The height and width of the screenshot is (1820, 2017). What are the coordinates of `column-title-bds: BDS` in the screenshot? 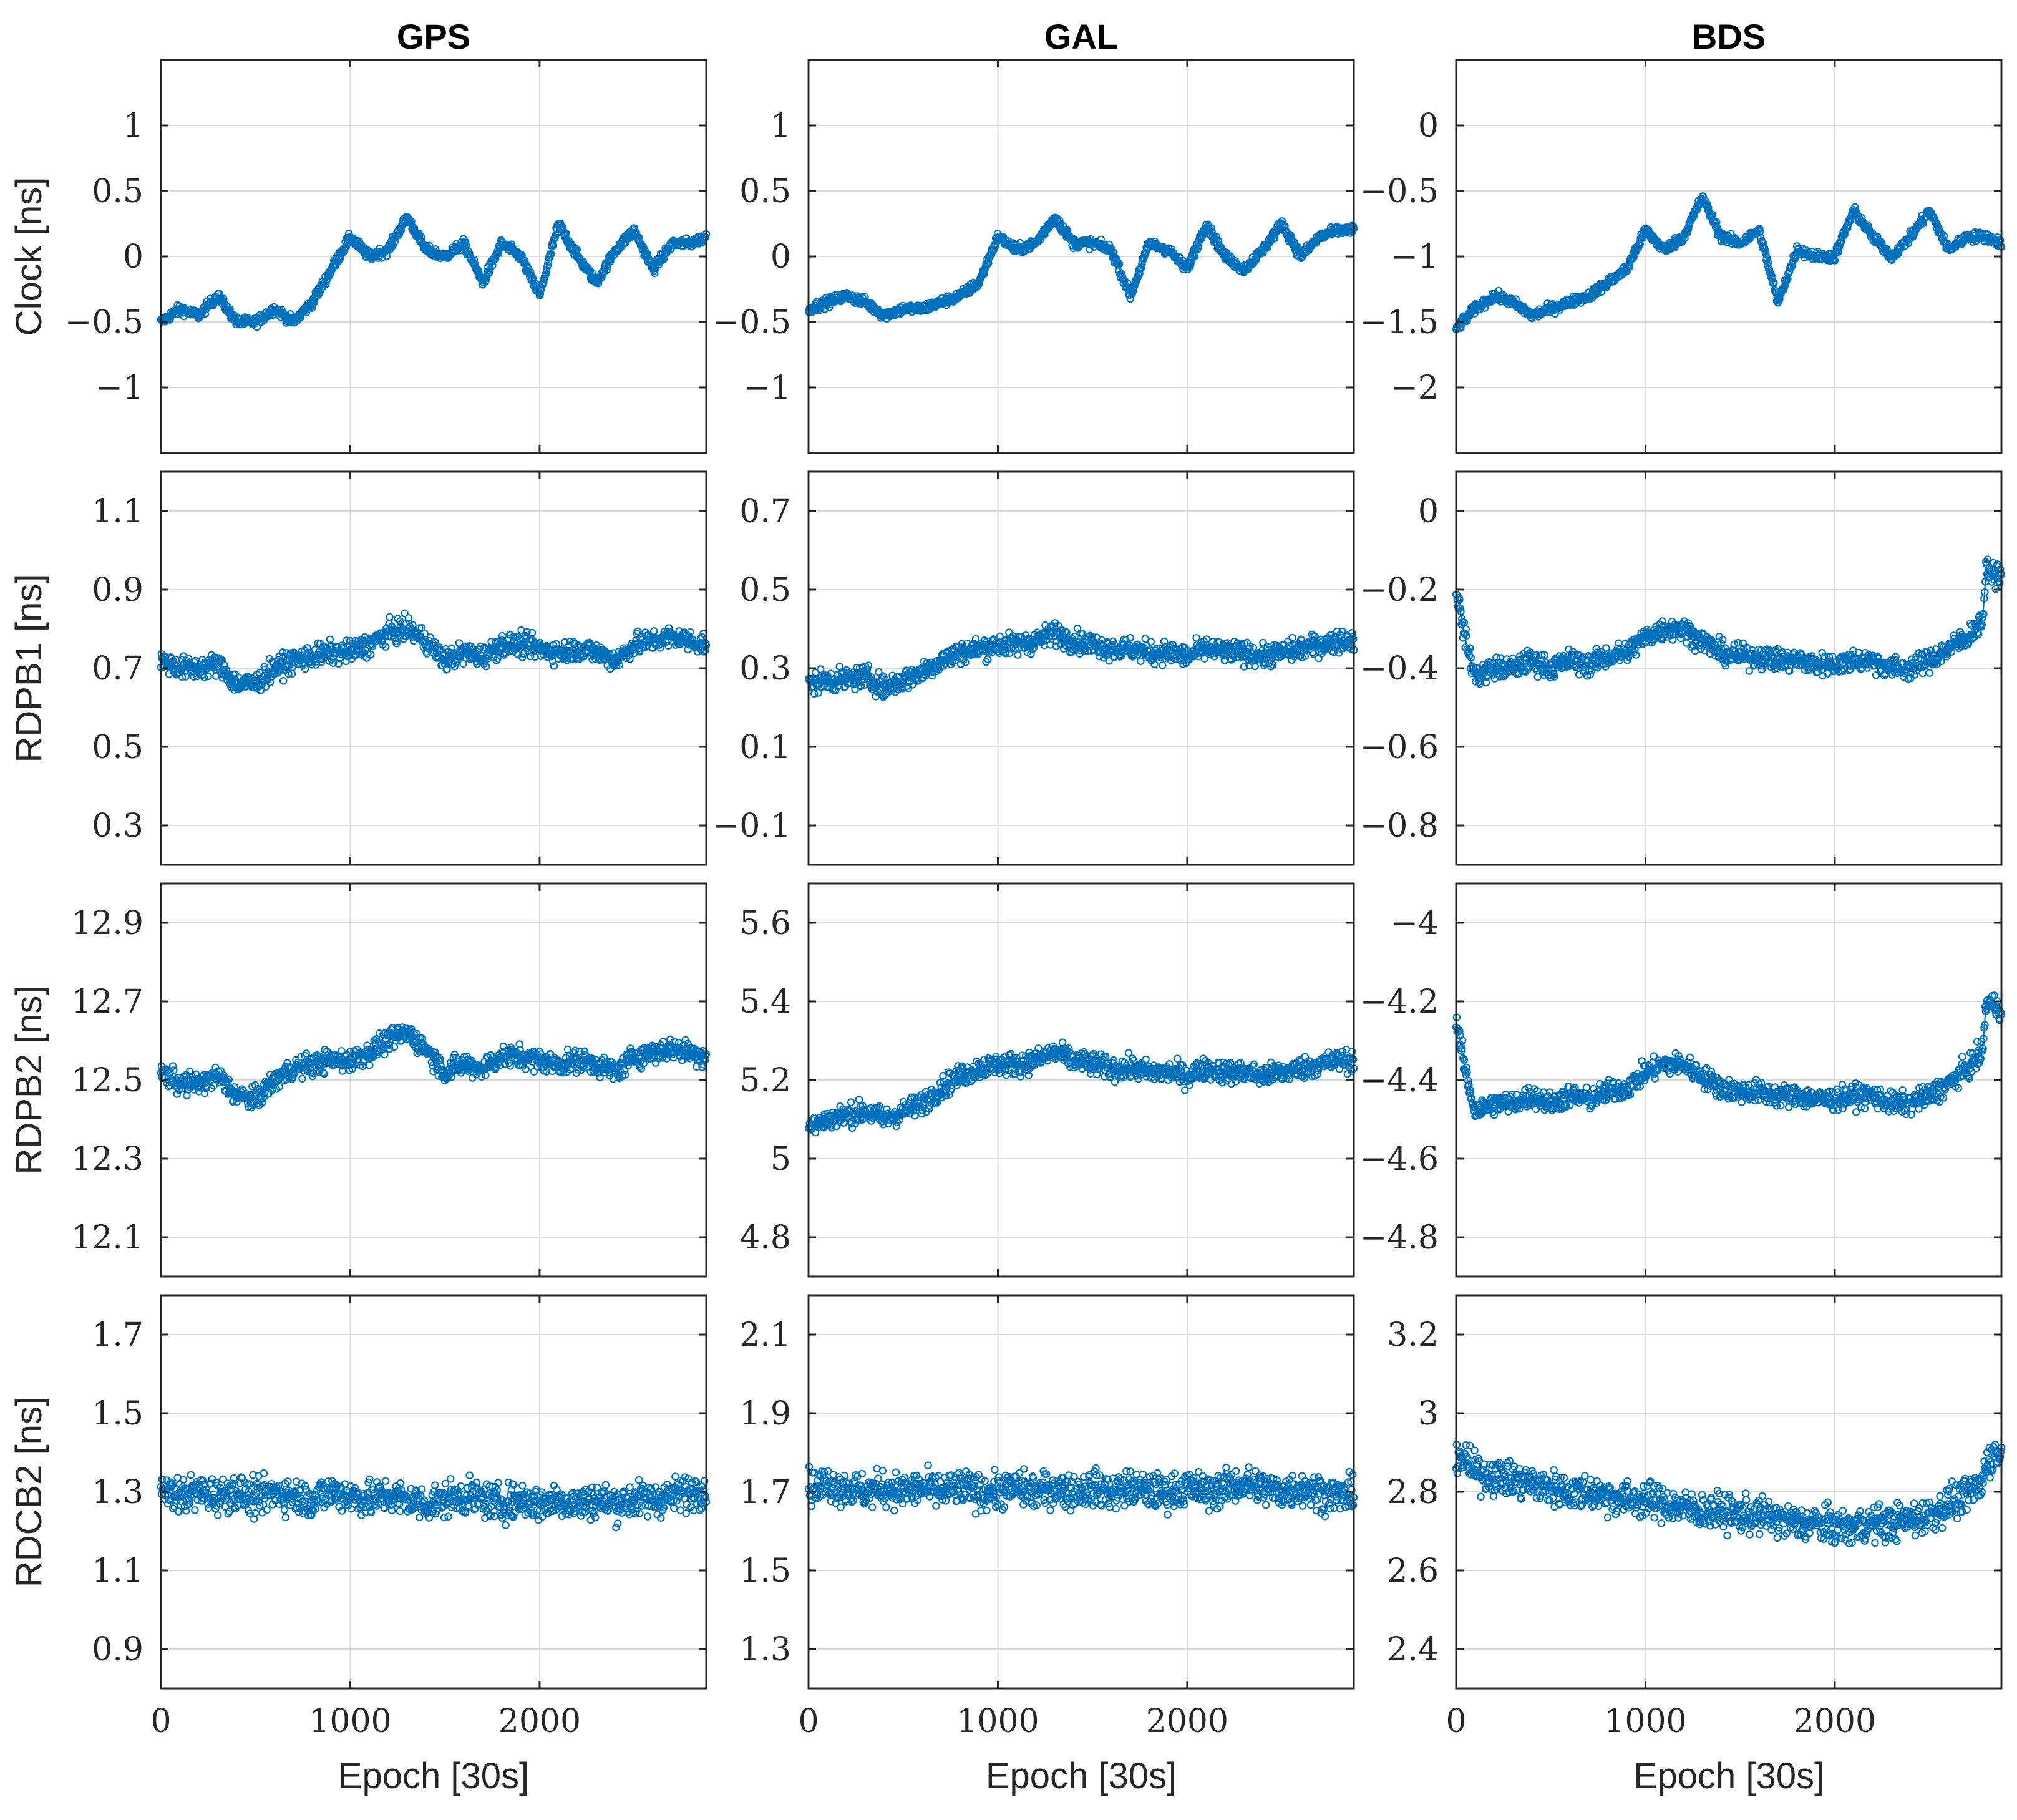 It's located at (1729, 36).